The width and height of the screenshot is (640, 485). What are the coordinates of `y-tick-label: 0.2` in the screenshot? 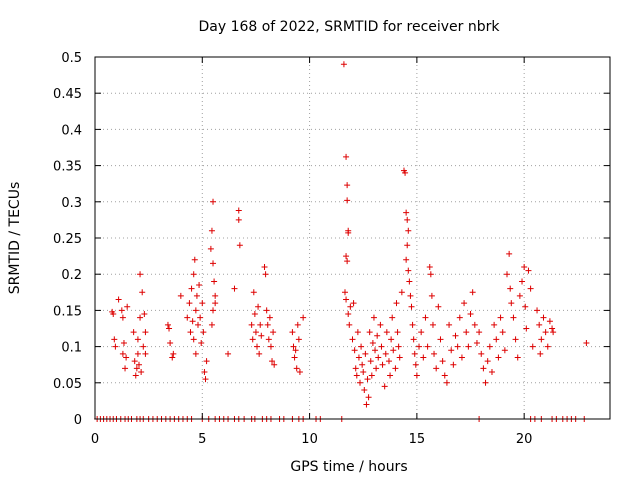 It's located at (71, 275).